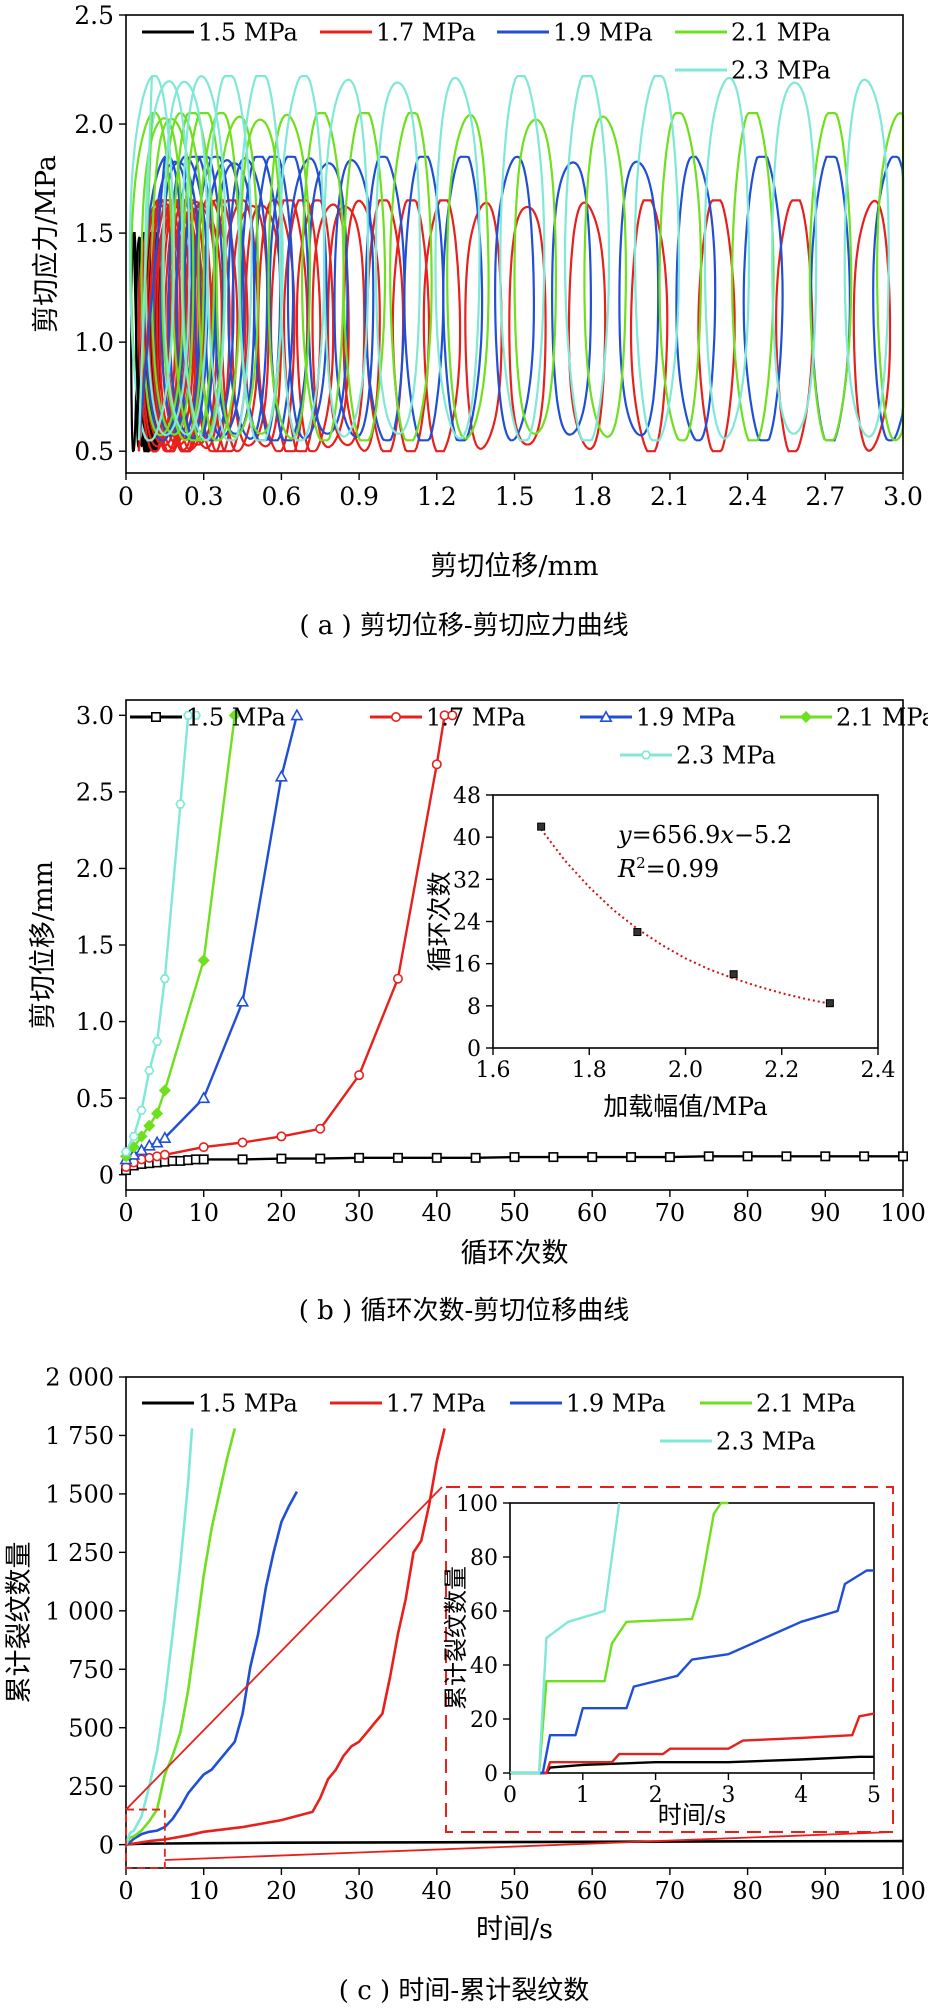  I want to click on panel-c-legend-label: 1.7 MPa, so click(436, 1404).